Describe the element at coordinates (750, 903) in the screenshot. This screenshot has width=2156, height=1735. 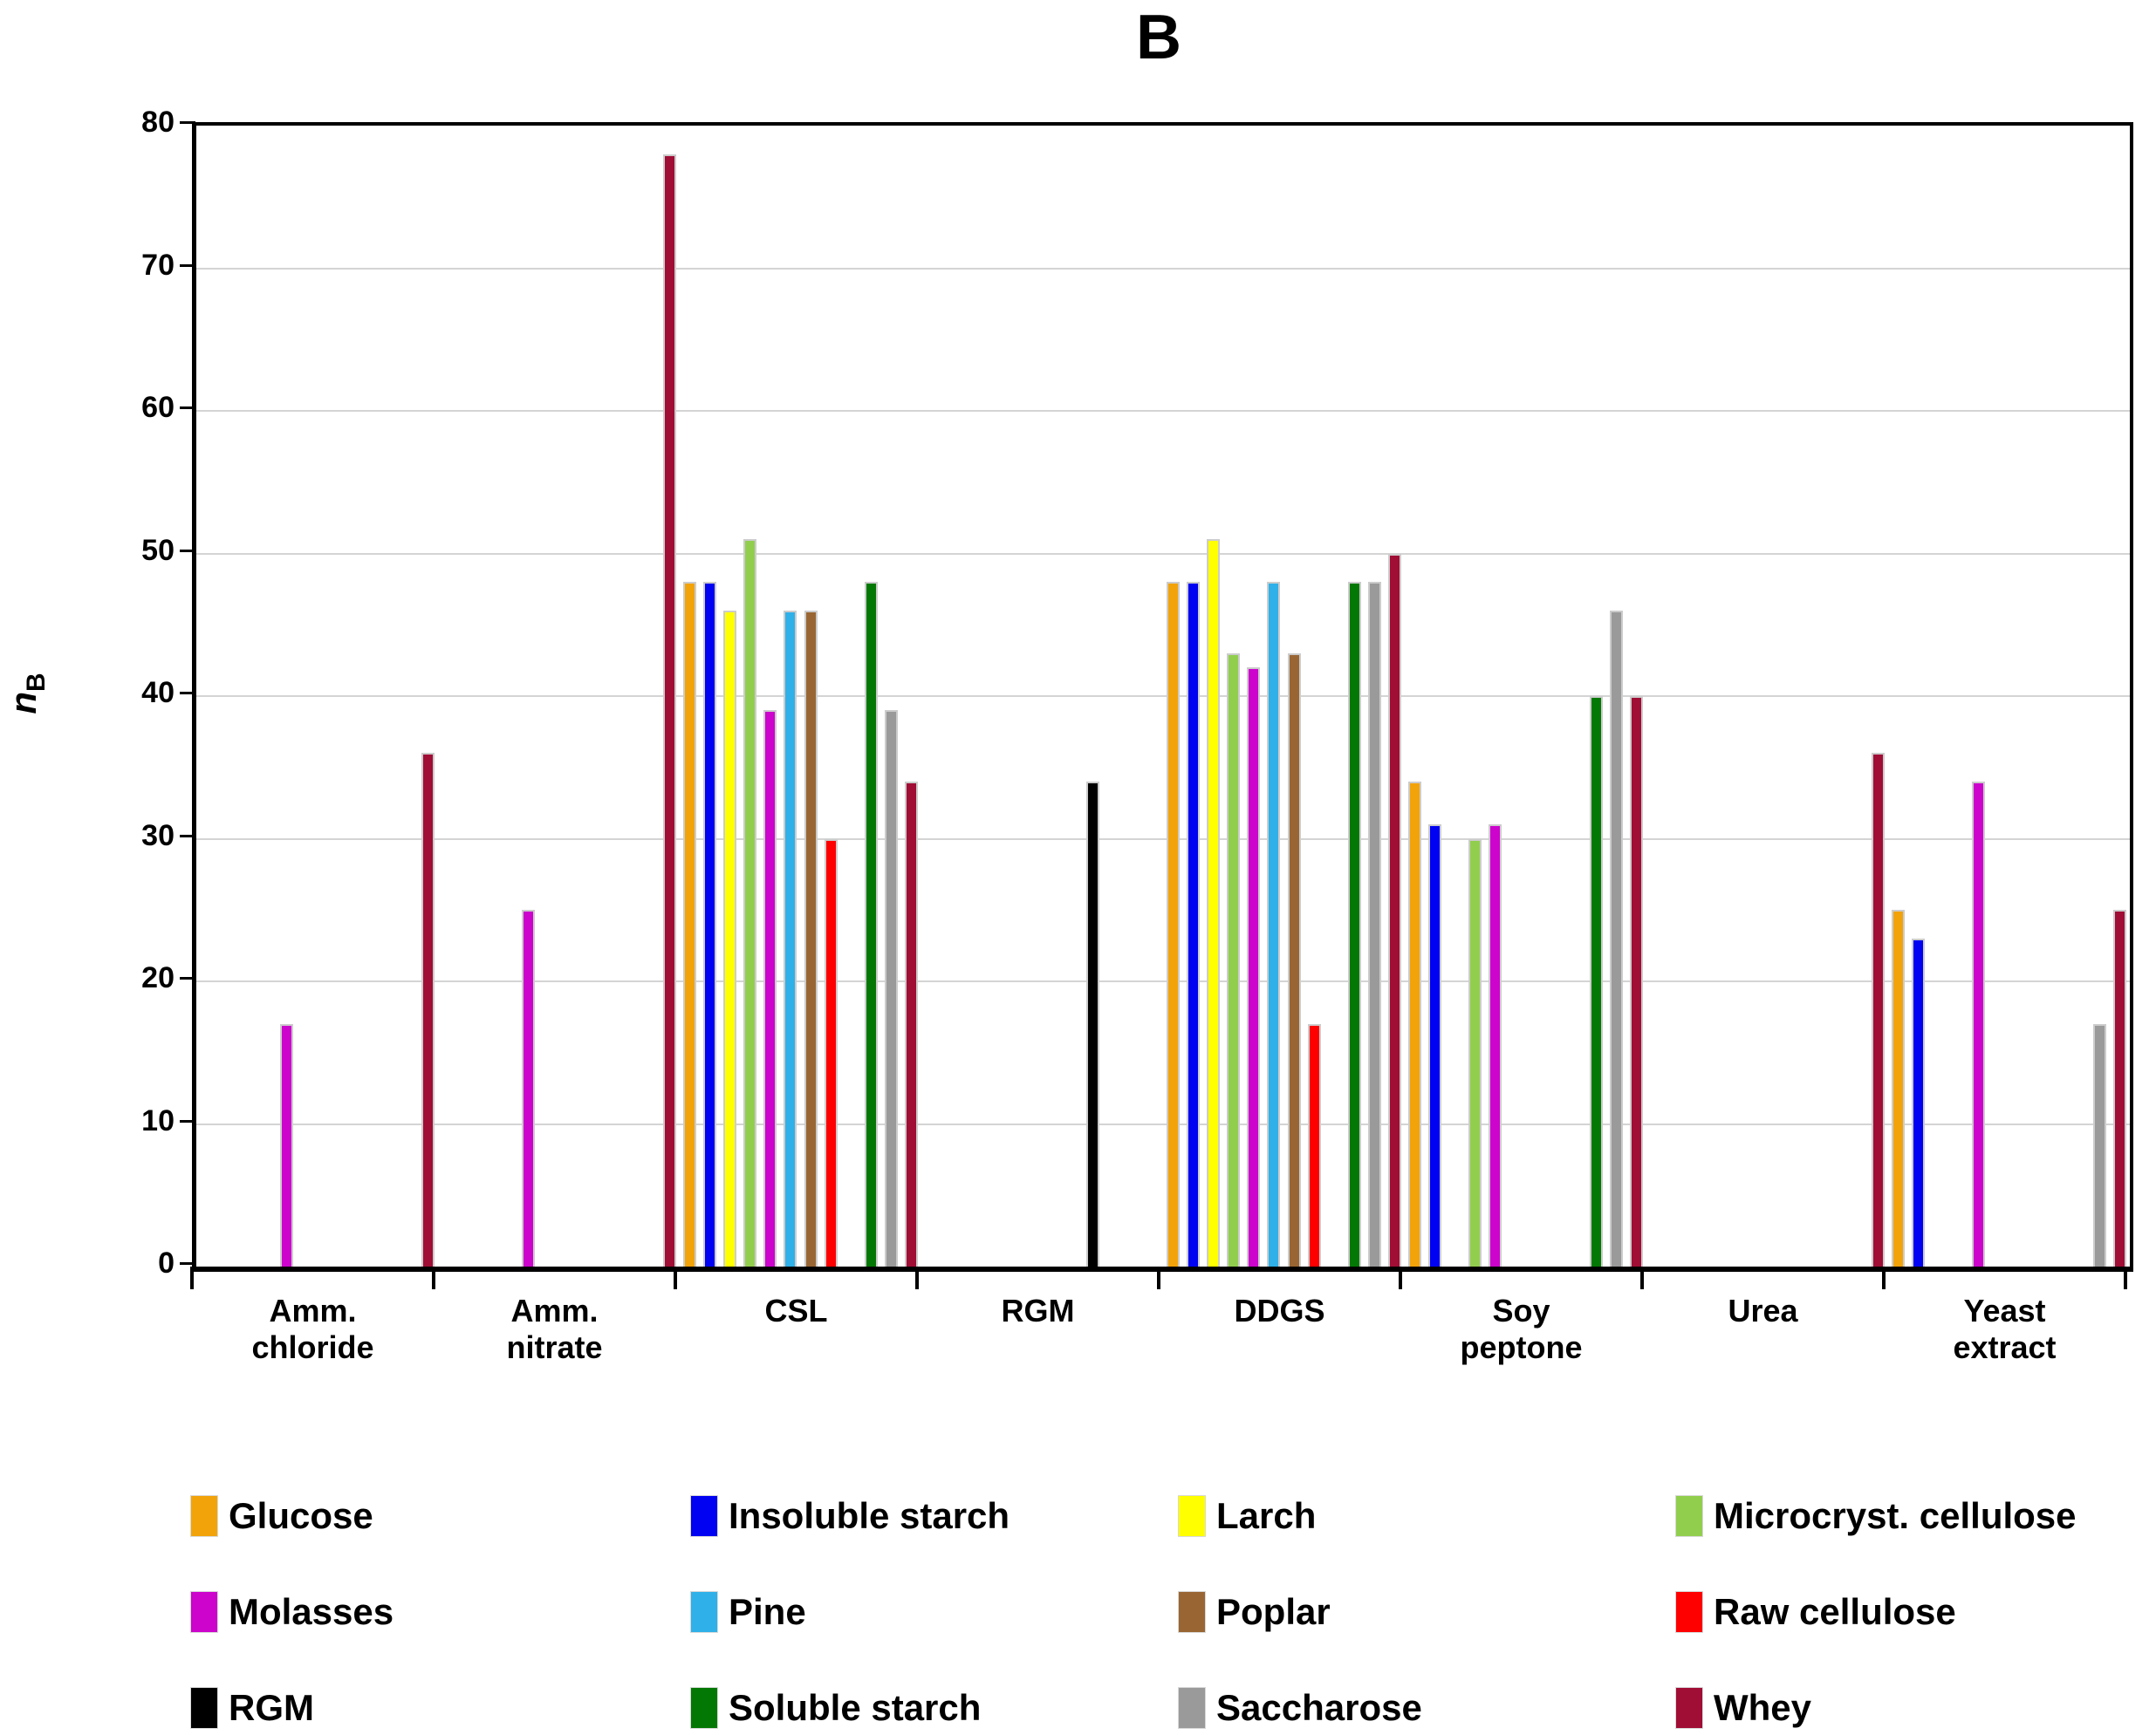
I see `bar-microcryst-cellulose-csl` at that location.